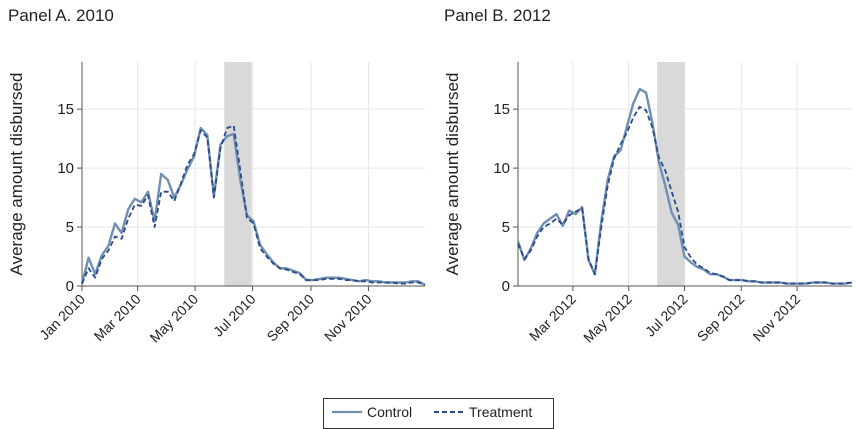 The width and height of the screenshot is (857, 429). I want to click on legend-swatch-treatment, so click(449, 412).